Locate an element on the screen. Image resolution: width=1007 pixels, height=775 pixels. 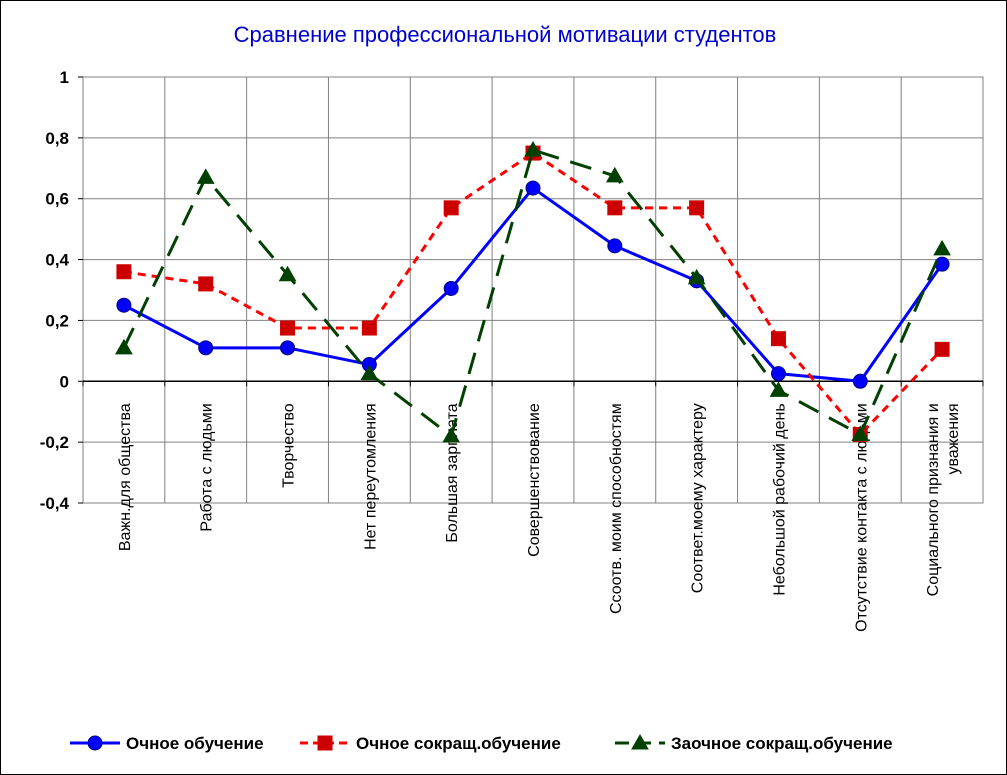
x-tick-label: Ссоотв. моим способностям is located at coordinates (616, 508).